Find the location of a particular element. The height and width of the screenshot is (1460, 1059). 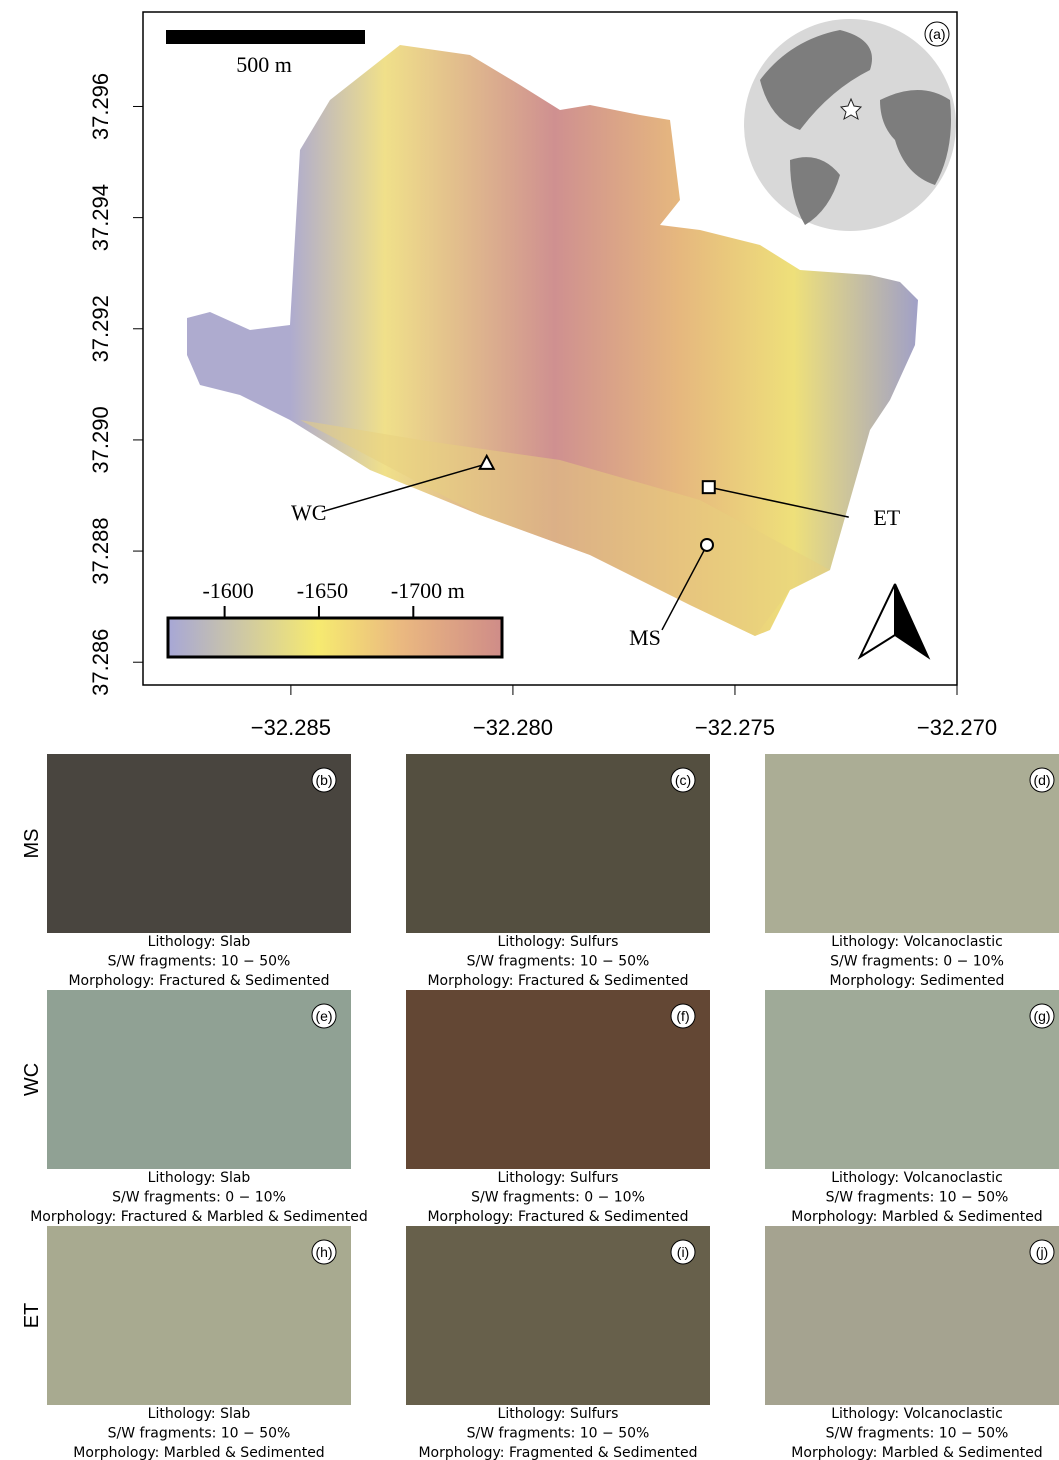

panel-label: (i) is located at coordinates (683, 1252).